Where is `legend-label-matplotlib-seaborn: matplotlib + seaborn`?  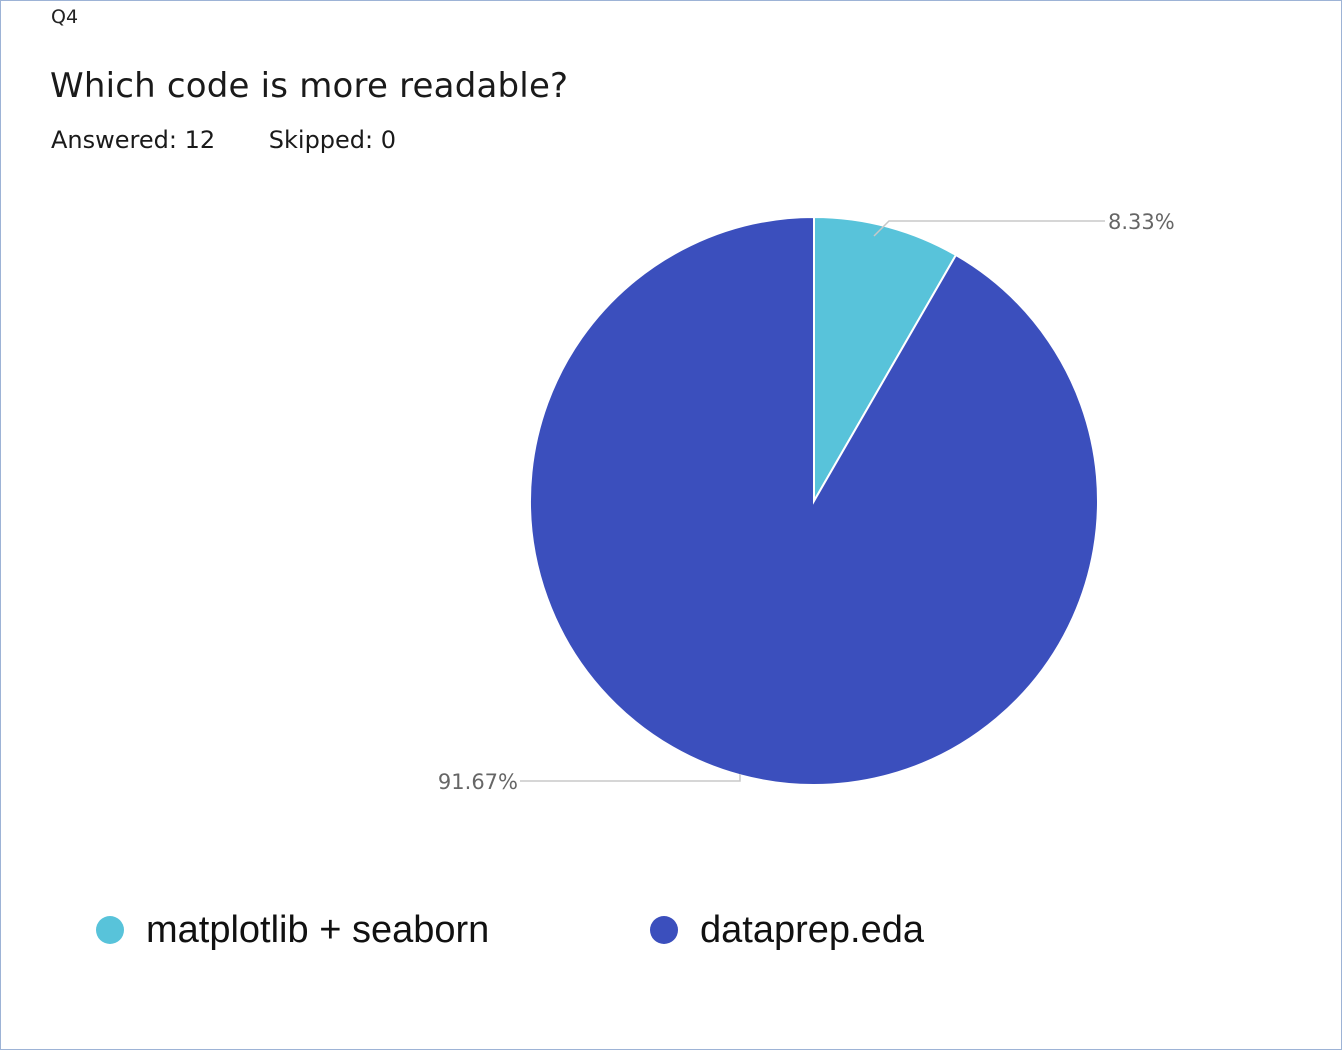
legend-label-matplotlib-seaborn: matplotlib + seaborn is located at coordinates (318, 930).